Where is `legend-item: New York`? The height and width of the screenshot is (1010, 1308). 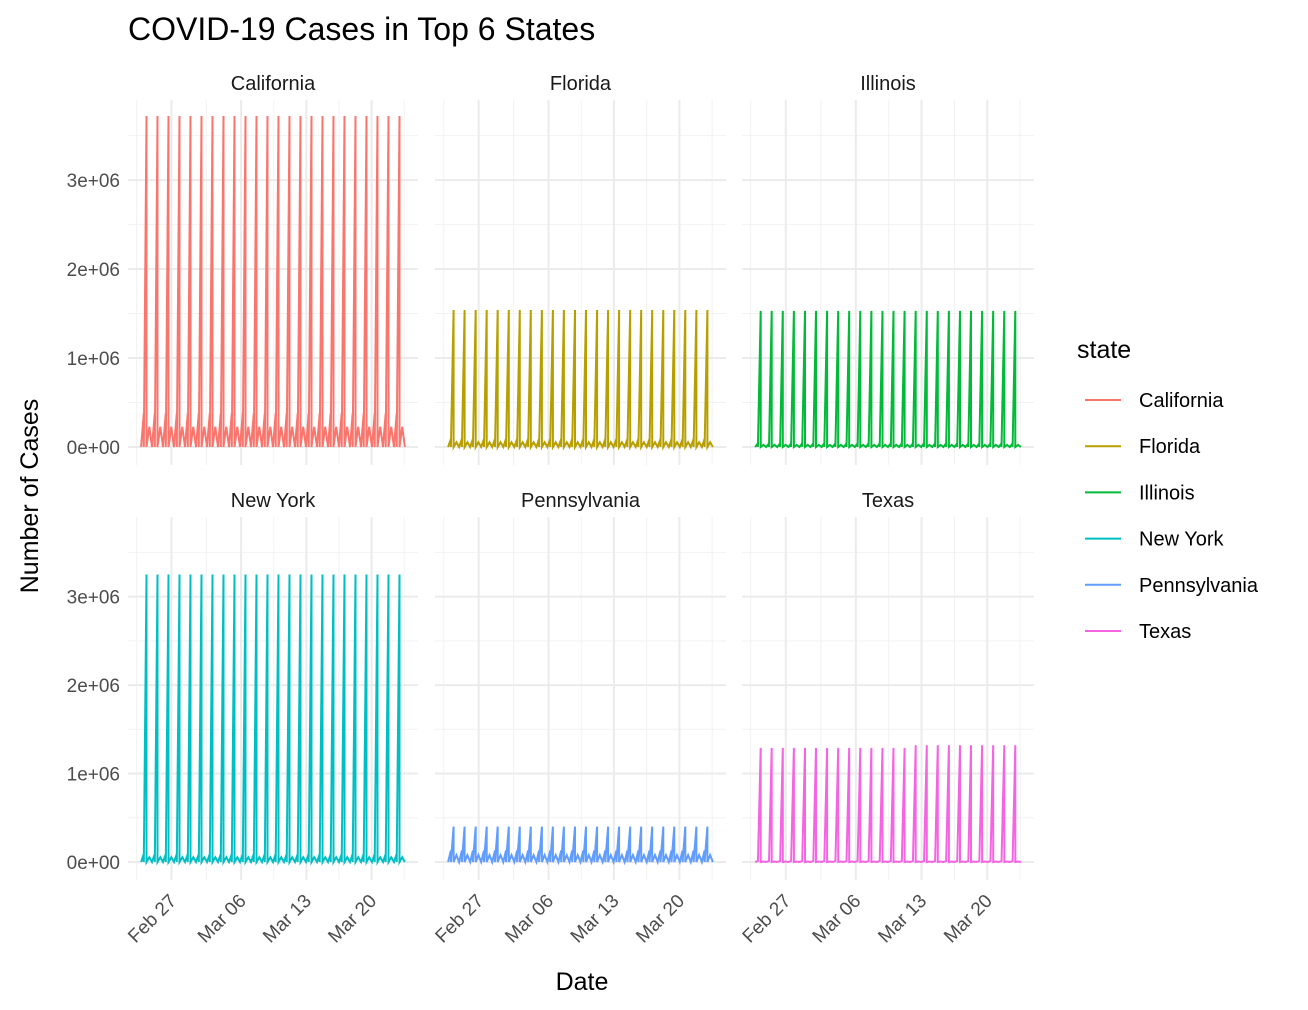 legend-item: New York is located at coordinates (1154, 540).